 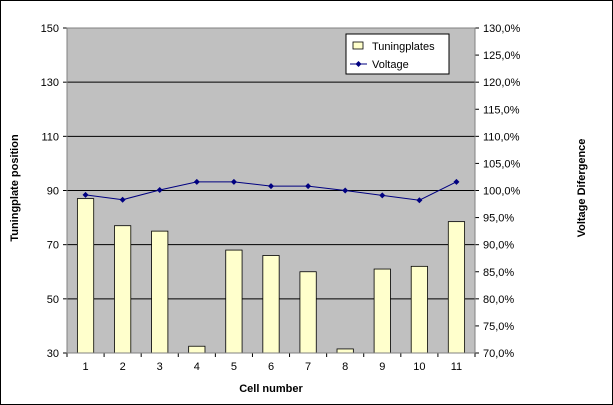 I want to click on legend: Tuningplates Voltage, so click(x=397, y=54).